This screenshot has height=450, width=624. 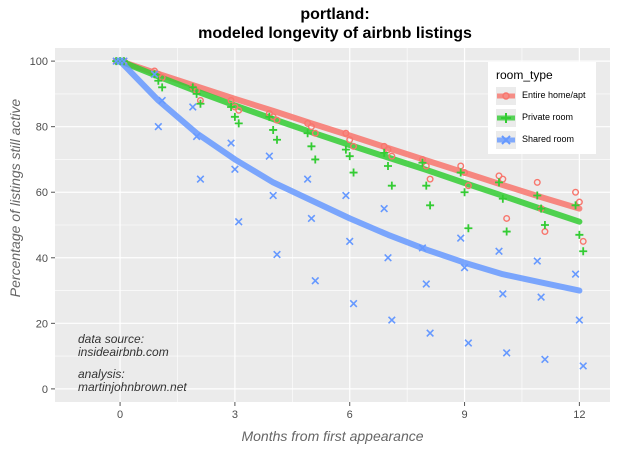 I want to click on legend-label-entire: Entire home/apt, so click(x=554, y=95).